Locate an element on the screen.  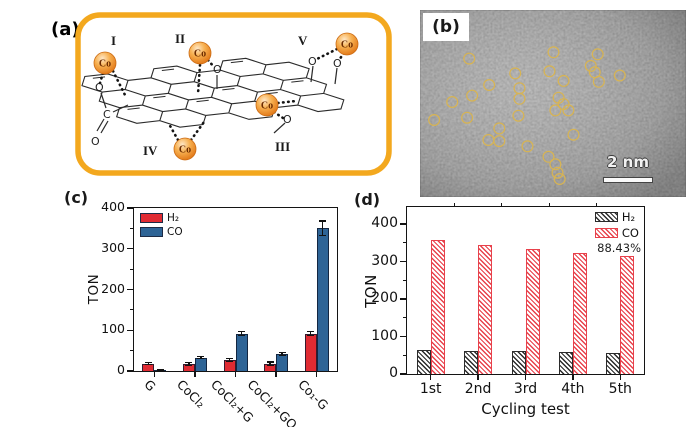
co-atom-site-v: Co is located at coordinates (347, 44).